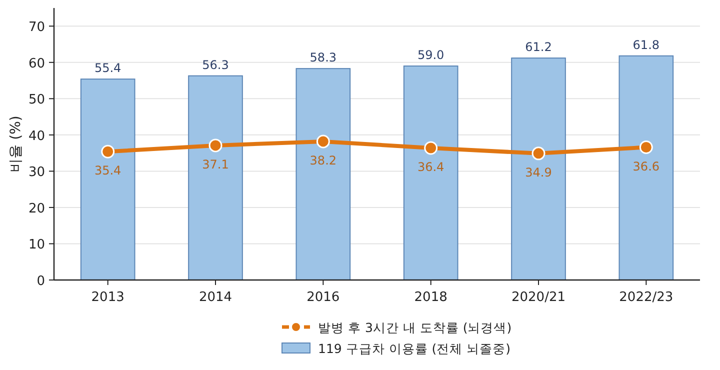 Image resolution: width=720 pixels, height=370 pixels. What do you see at coordinates (107, 297) in the screenshot?
I see `x-tick-label: 2013` at bounding box center [107, 297].